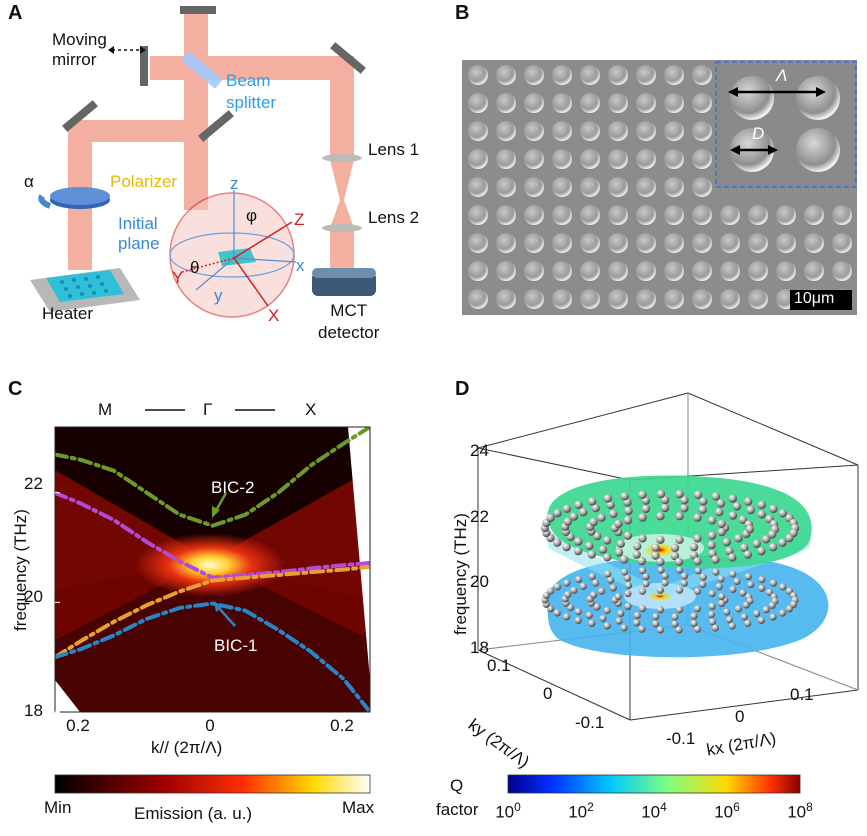  I want to click on beam-middle-horizontal, so click(144, 131).